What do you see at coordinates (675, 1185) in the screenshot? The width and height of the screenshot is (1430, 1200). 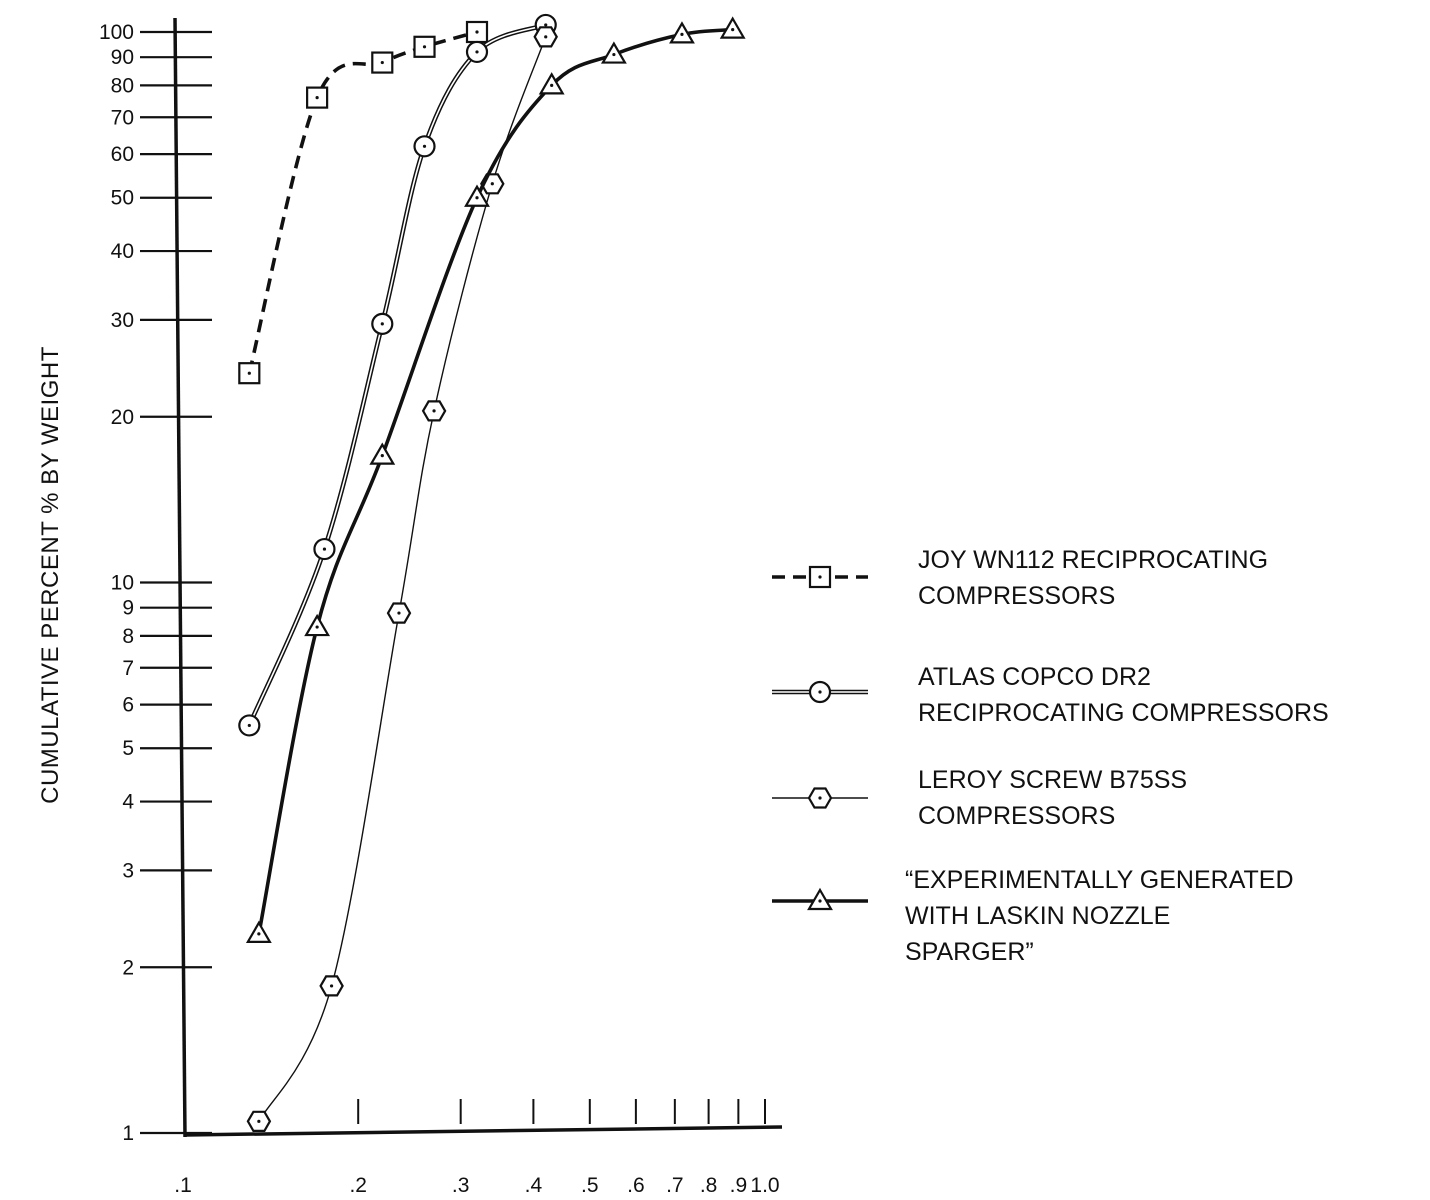 I see `x-tick-label: .7` at bounding box center [675, 1185].